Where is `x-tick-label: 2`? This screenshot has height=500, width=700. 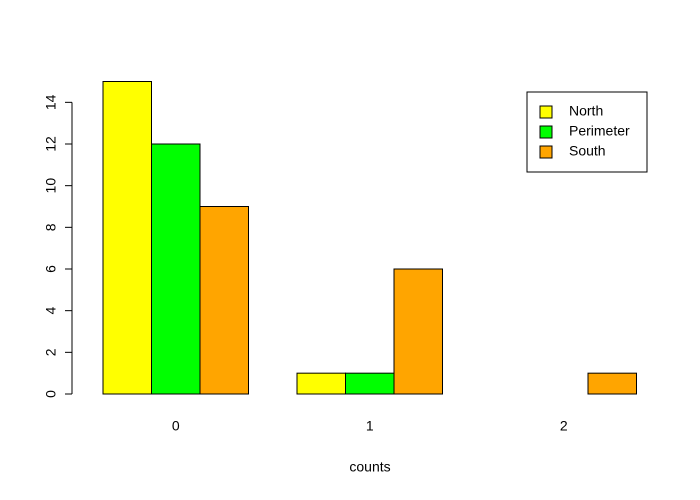 x-tick-label: 2 is located at coordinates (564, 426).